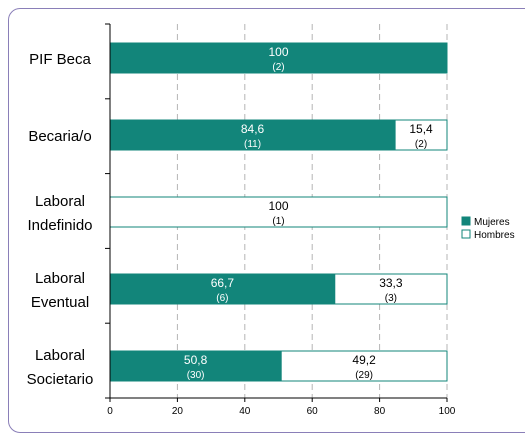 Image resolution: width=525 pixels, height=435 pixels. What do you see at coordinates (494, 235) in the screenshot?
I see `legend-label: Hombres` at bounding box center [494, 235].